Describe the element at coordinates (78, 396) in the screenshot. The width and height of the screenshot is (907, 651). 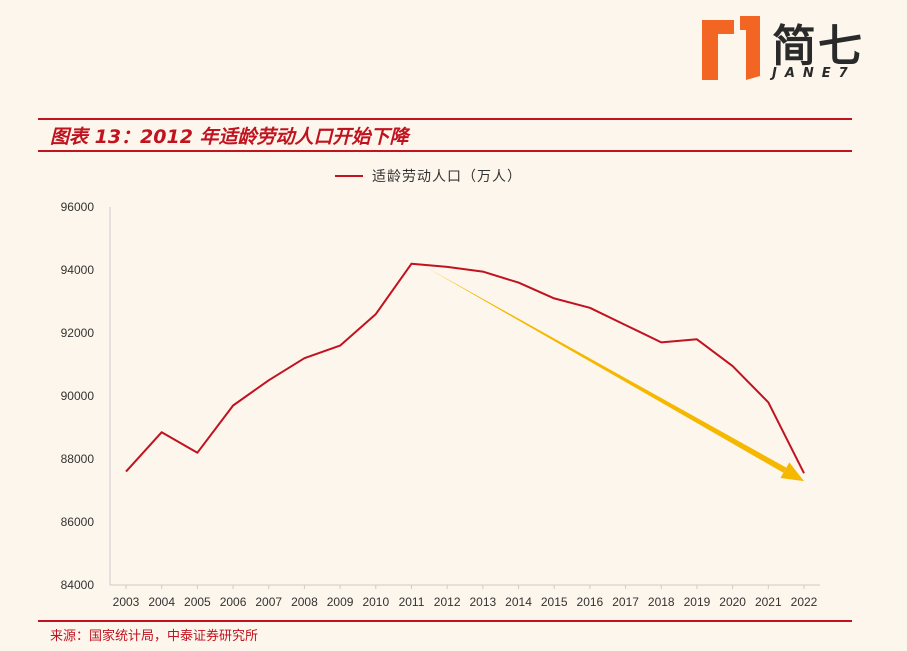
I see `y-tick-label: 90000` at that location.